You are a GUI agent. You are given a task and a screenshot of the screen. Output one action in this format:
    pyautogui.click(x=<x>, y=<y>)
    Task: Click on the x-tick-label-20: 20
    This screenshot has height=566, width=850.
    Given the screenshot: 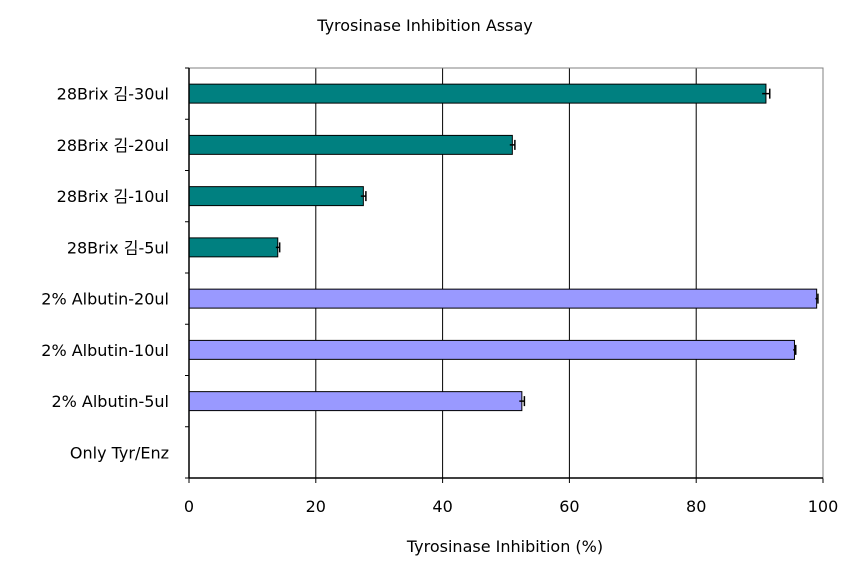 What is the action you would take?
    pyautogui.click(x=316, y=506)
    